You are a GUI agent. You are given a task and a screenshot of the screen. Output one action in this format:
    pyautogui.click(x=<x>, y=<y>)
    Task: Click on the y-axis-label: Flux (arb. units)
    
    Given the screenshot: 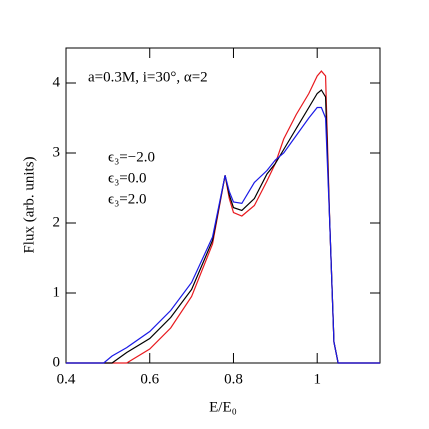 What is the action you would take?
    pyautogui.click(x=29, y=204)
    